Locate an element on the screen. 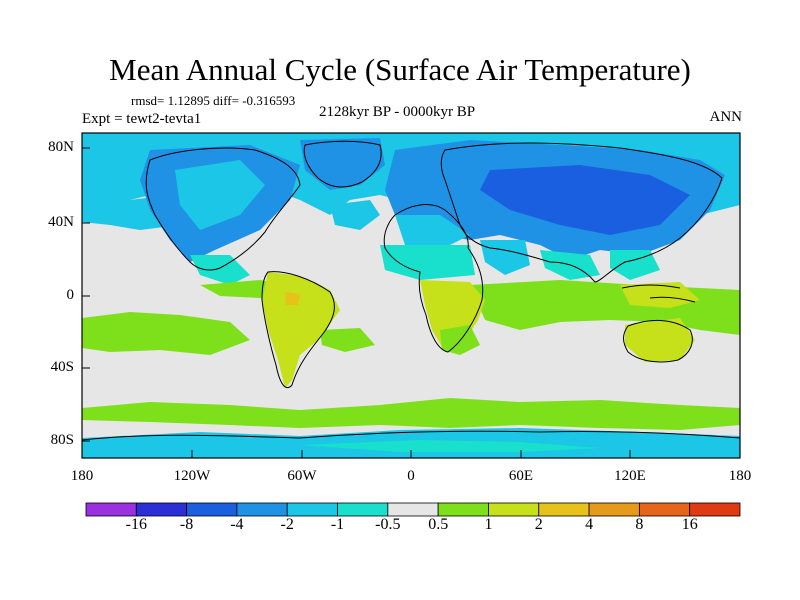 This screenshot has width=800, height=600. australia-warm-patch is located at coordinates (660, 340).